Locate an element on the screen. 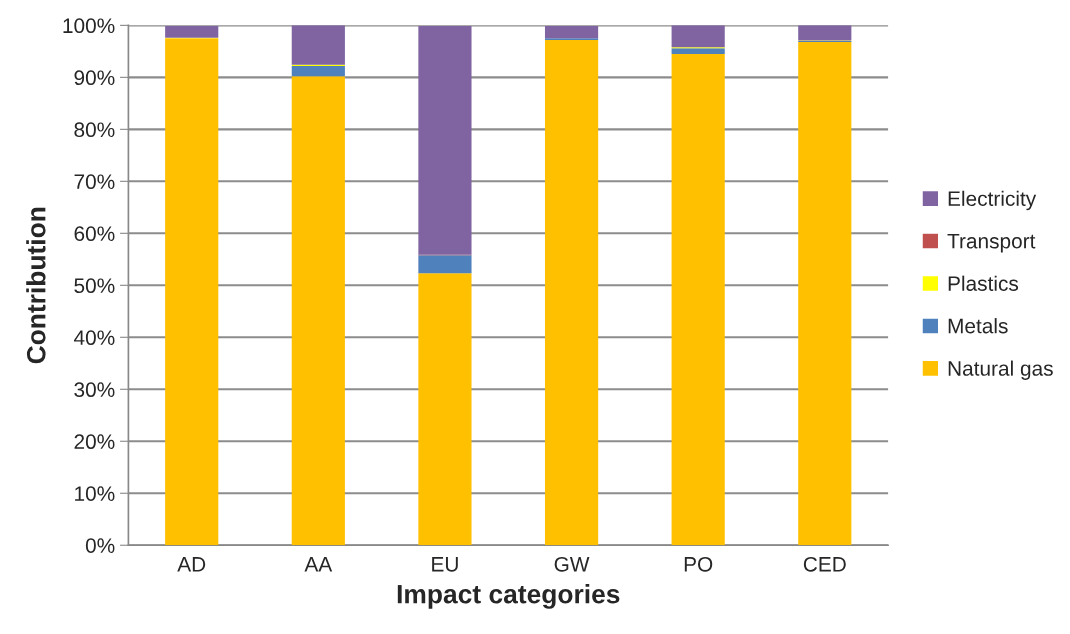 Image resolution: width=1070 pixels, height=634 pixels. x-tick-label: PO is located at coordinates (698, 564).